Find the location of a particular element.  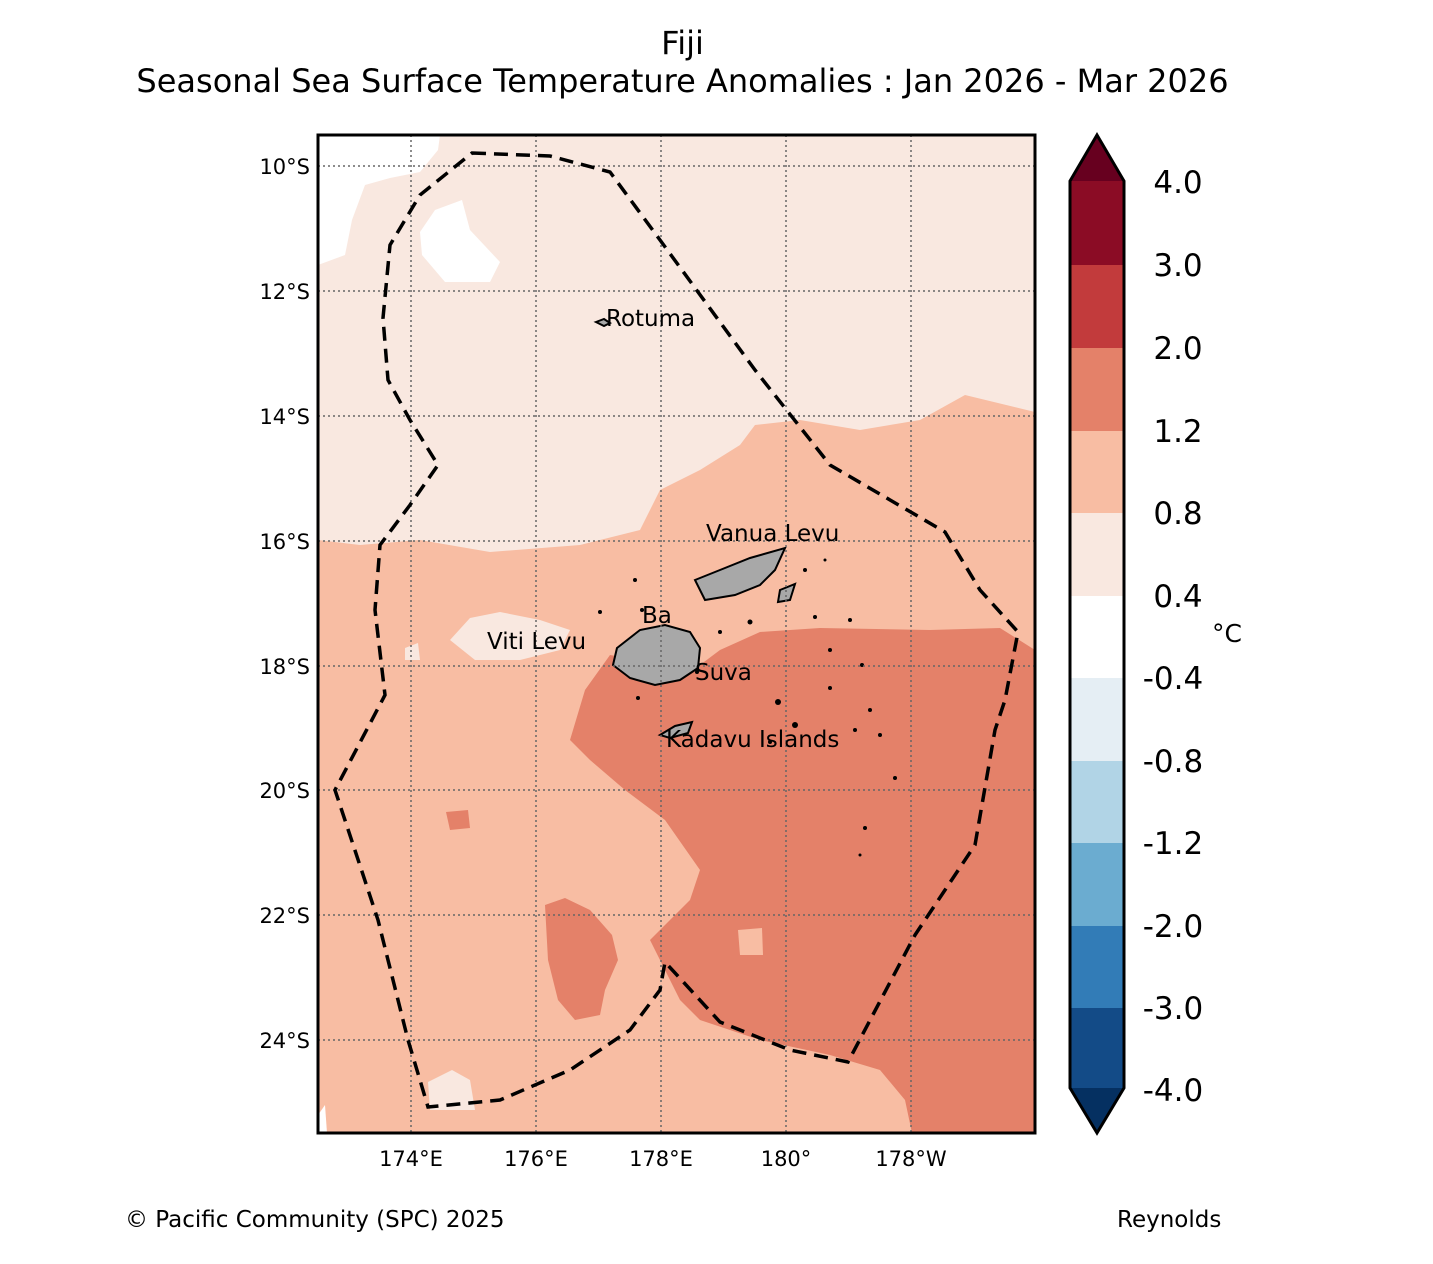

colorbar-tick-label: 4.0 is located at coordinates (1177, 183).